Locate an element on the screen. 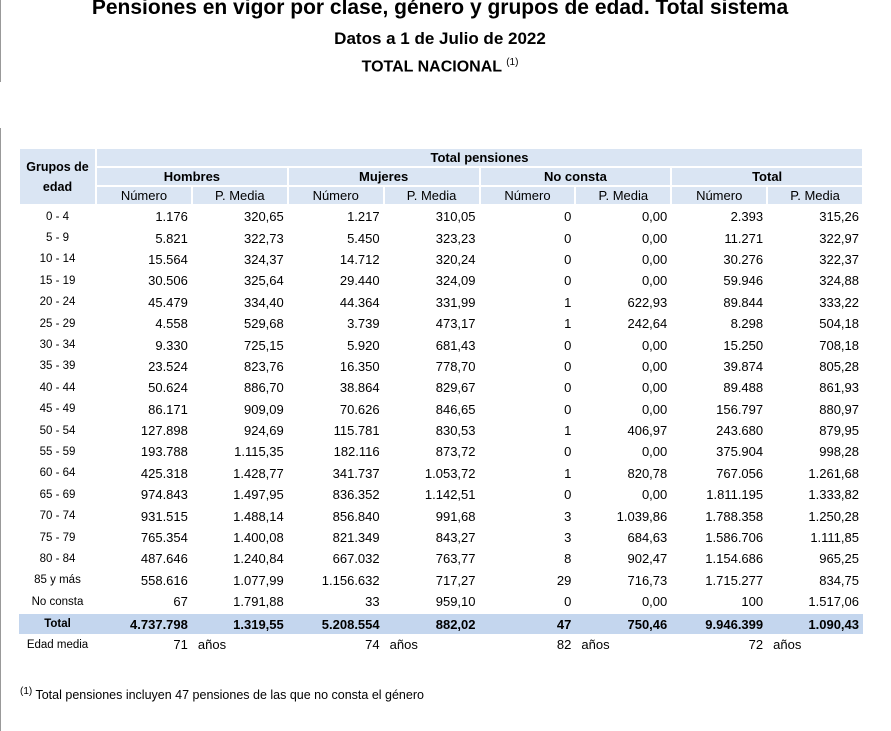 The width and height of the screenshot is (891, 731). cell: 1.715.277 is located at coordinates (734, 580).